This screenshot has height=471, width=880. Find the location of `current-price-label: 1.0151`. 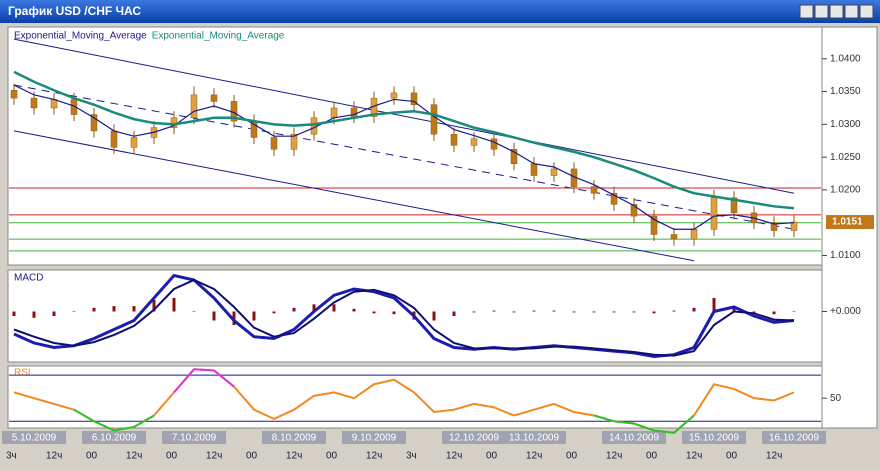

current-price-label: 1.0151 is located at coordinates (847, 222).